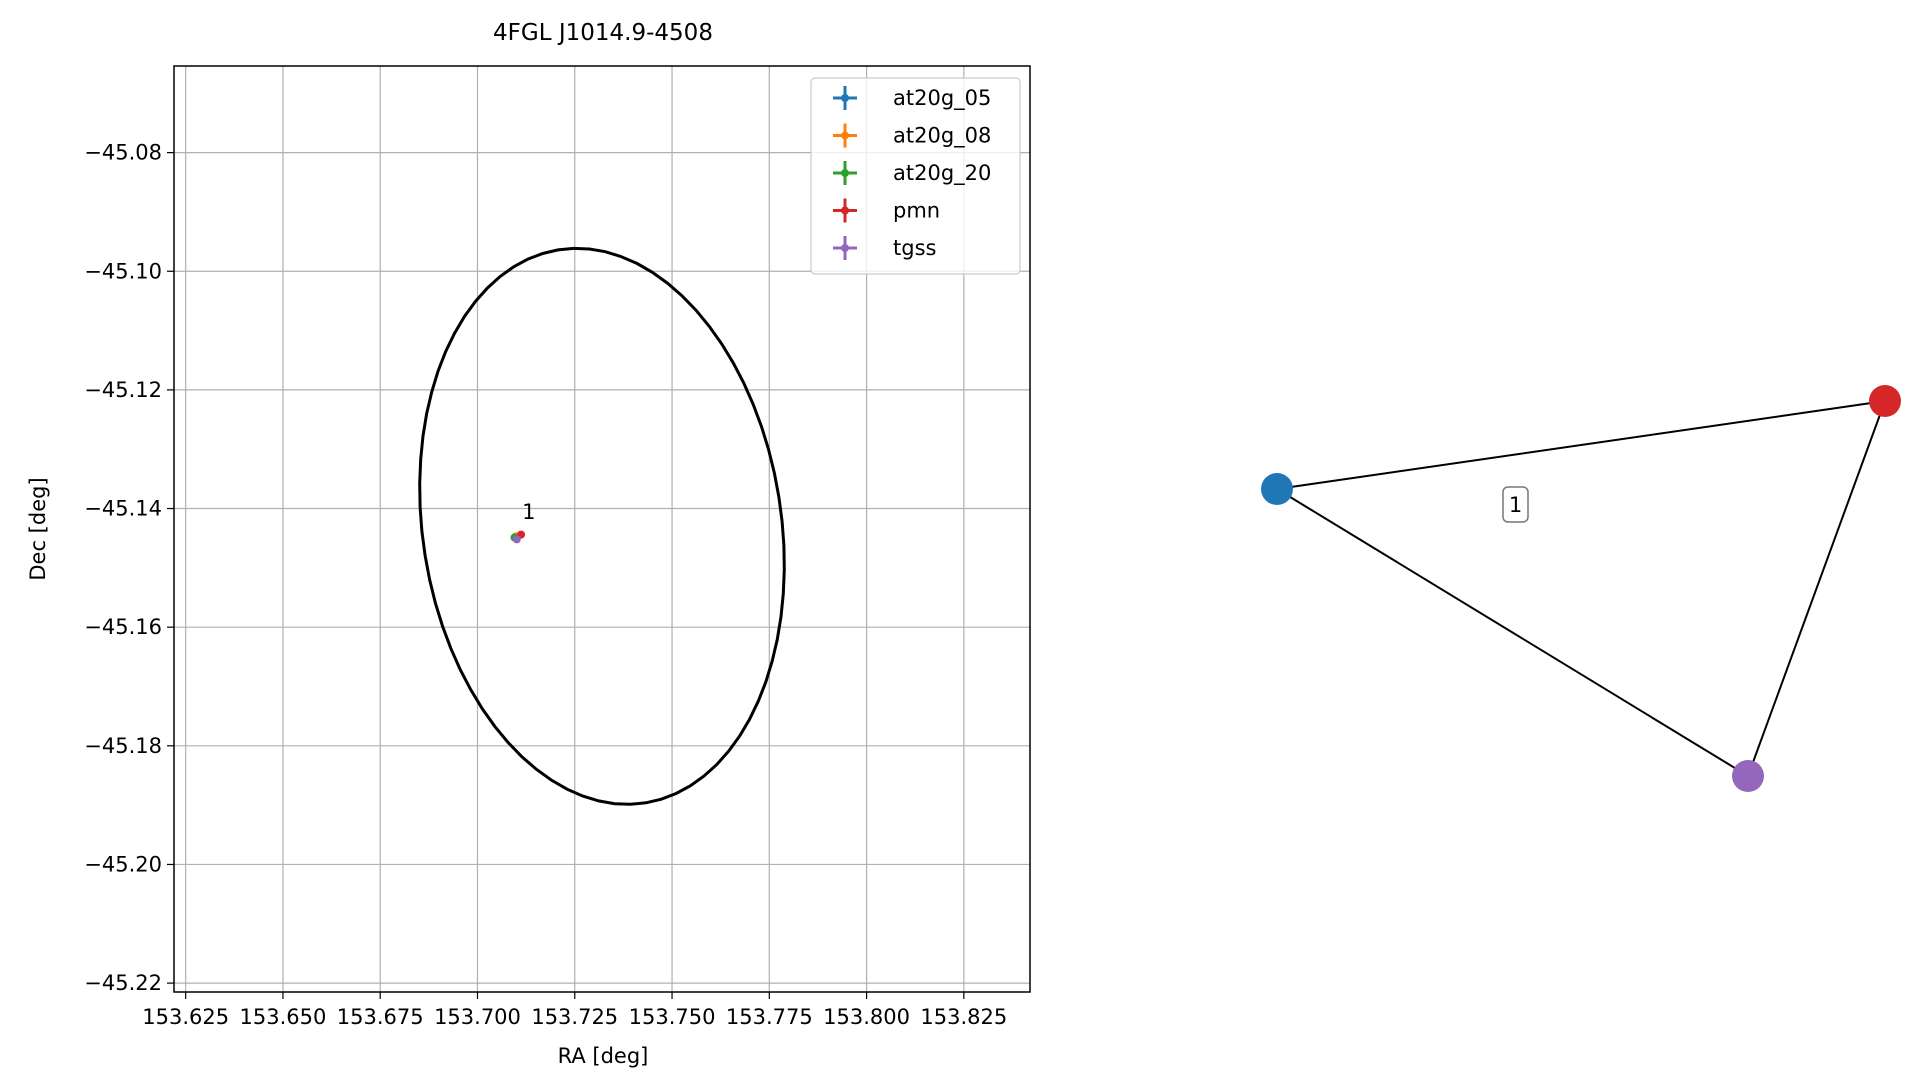 This screenshot has width=1919, height=1080. What do you see at coordinates (123, 271) in the screenshot?
I see `y-tick-label: −45.10` at bounding box center [123, 271].